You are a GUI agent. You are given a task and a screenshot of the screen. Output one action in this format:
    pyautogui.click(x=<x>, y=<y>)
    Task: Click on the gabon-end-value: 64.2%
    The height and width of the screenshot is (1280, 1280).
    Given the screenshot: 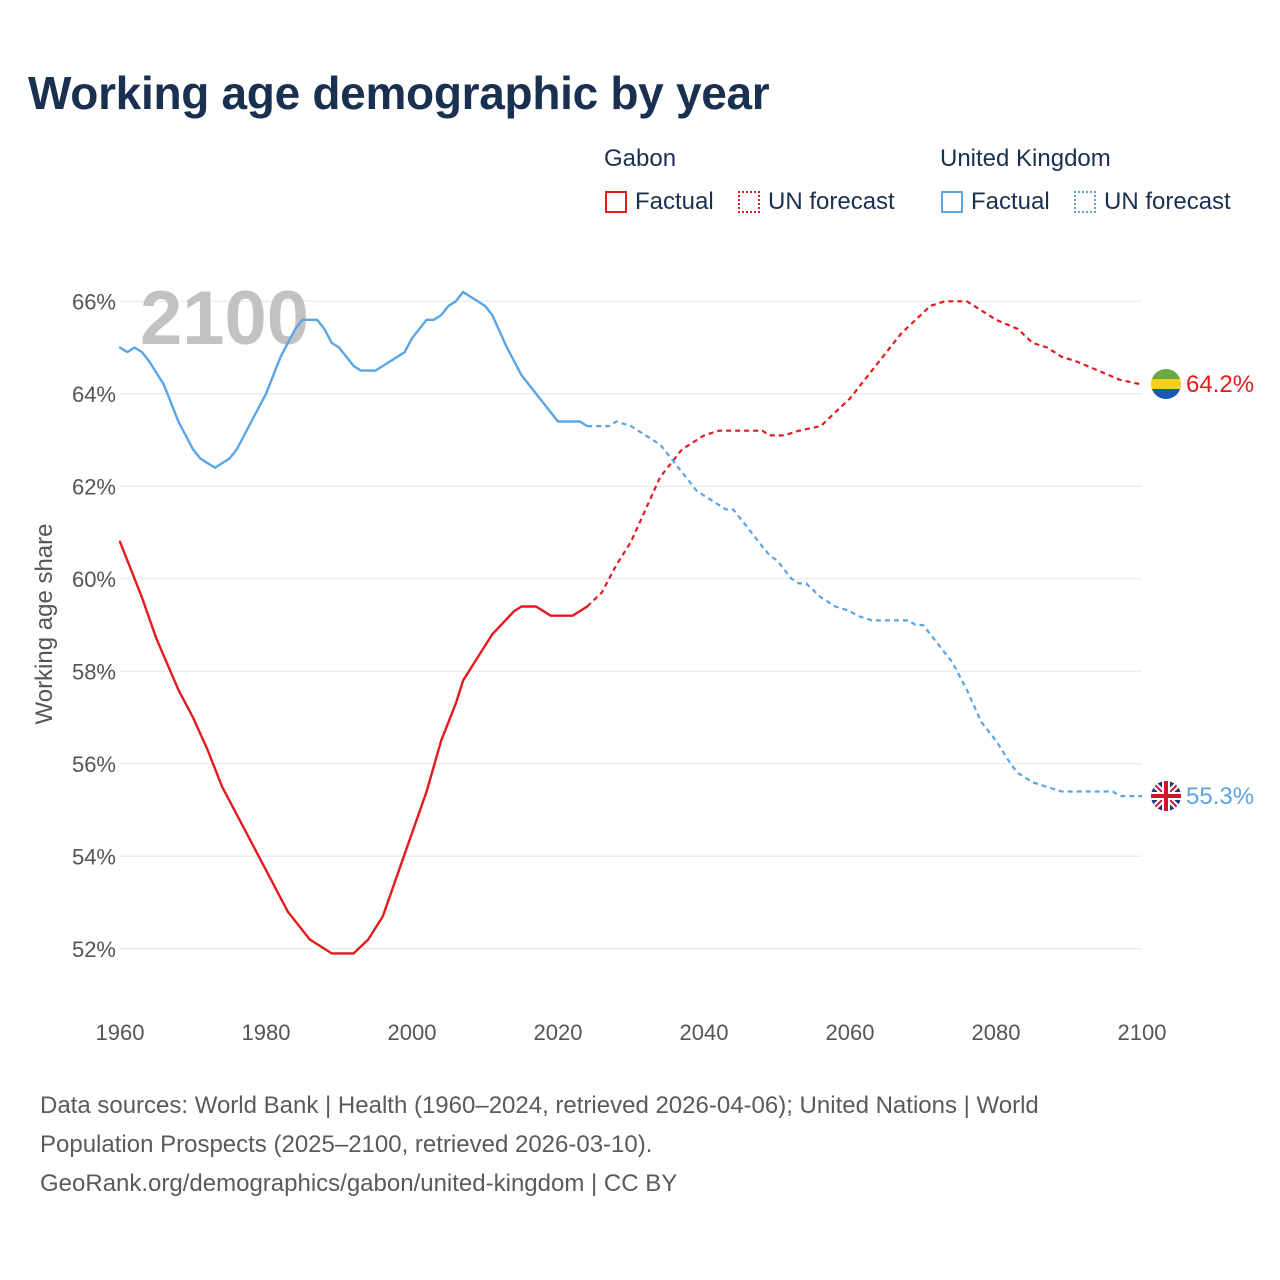 What is the action you would take?
    pyautogui.click(x=1220, y=384)
    